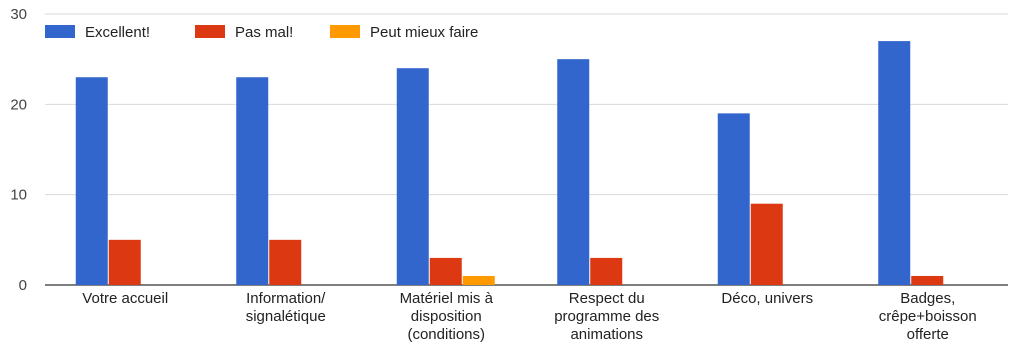  What do you see at coordinates (767, 298) in the screenshot?
I see `x-tick-label: Déco, univers` at bounding box center [767, 298].